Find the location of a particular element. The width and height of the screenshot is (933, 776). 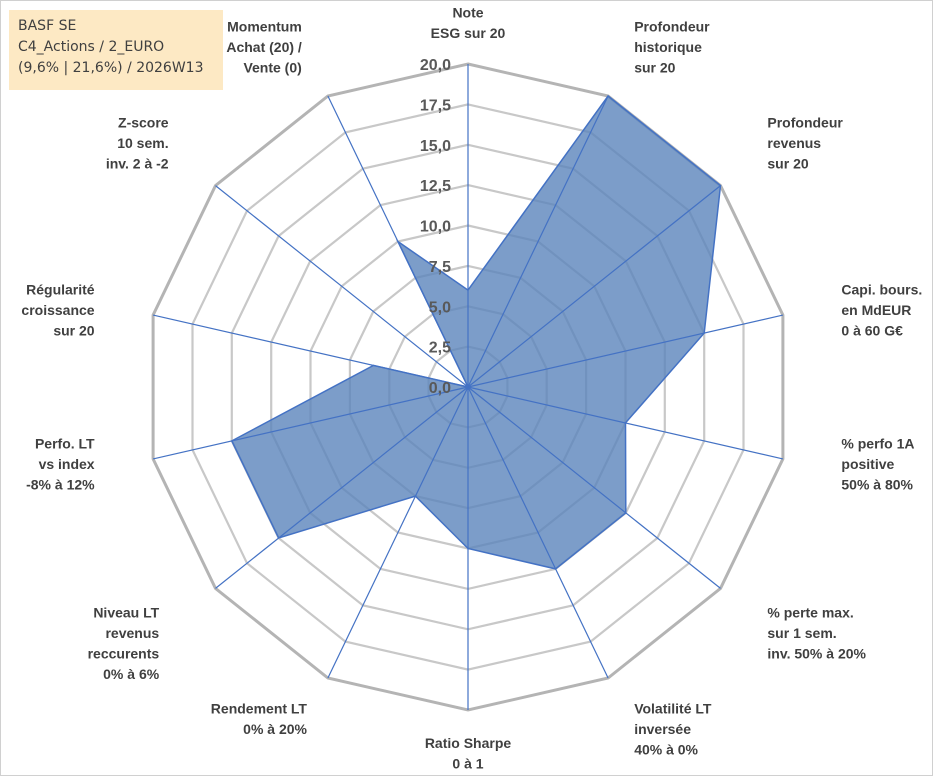

axis-label-11: Régularité croissance sur 20 is located at coordinates (57, 309).